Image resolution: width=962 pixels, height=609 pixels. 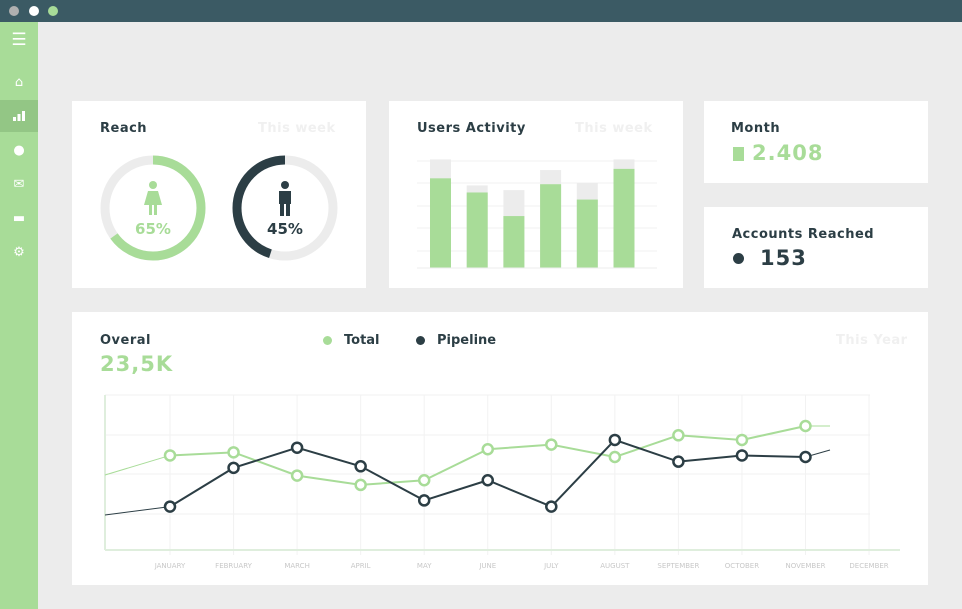 What do you see at coordinates (537, 214) in the screenshot?
I see `users-activity-chart` at bounding box center [537, 214].